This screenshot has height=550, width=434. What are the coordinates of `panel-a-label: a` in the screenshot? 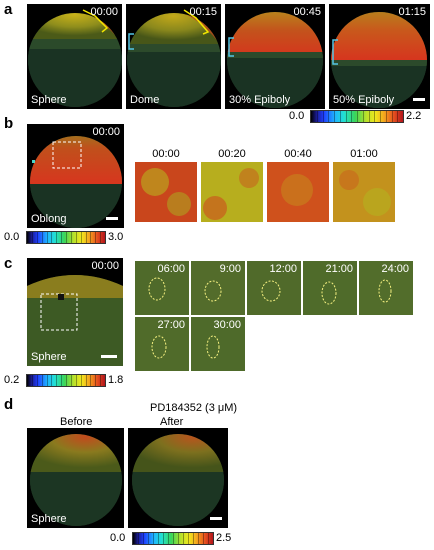 It's located at (8, 9).